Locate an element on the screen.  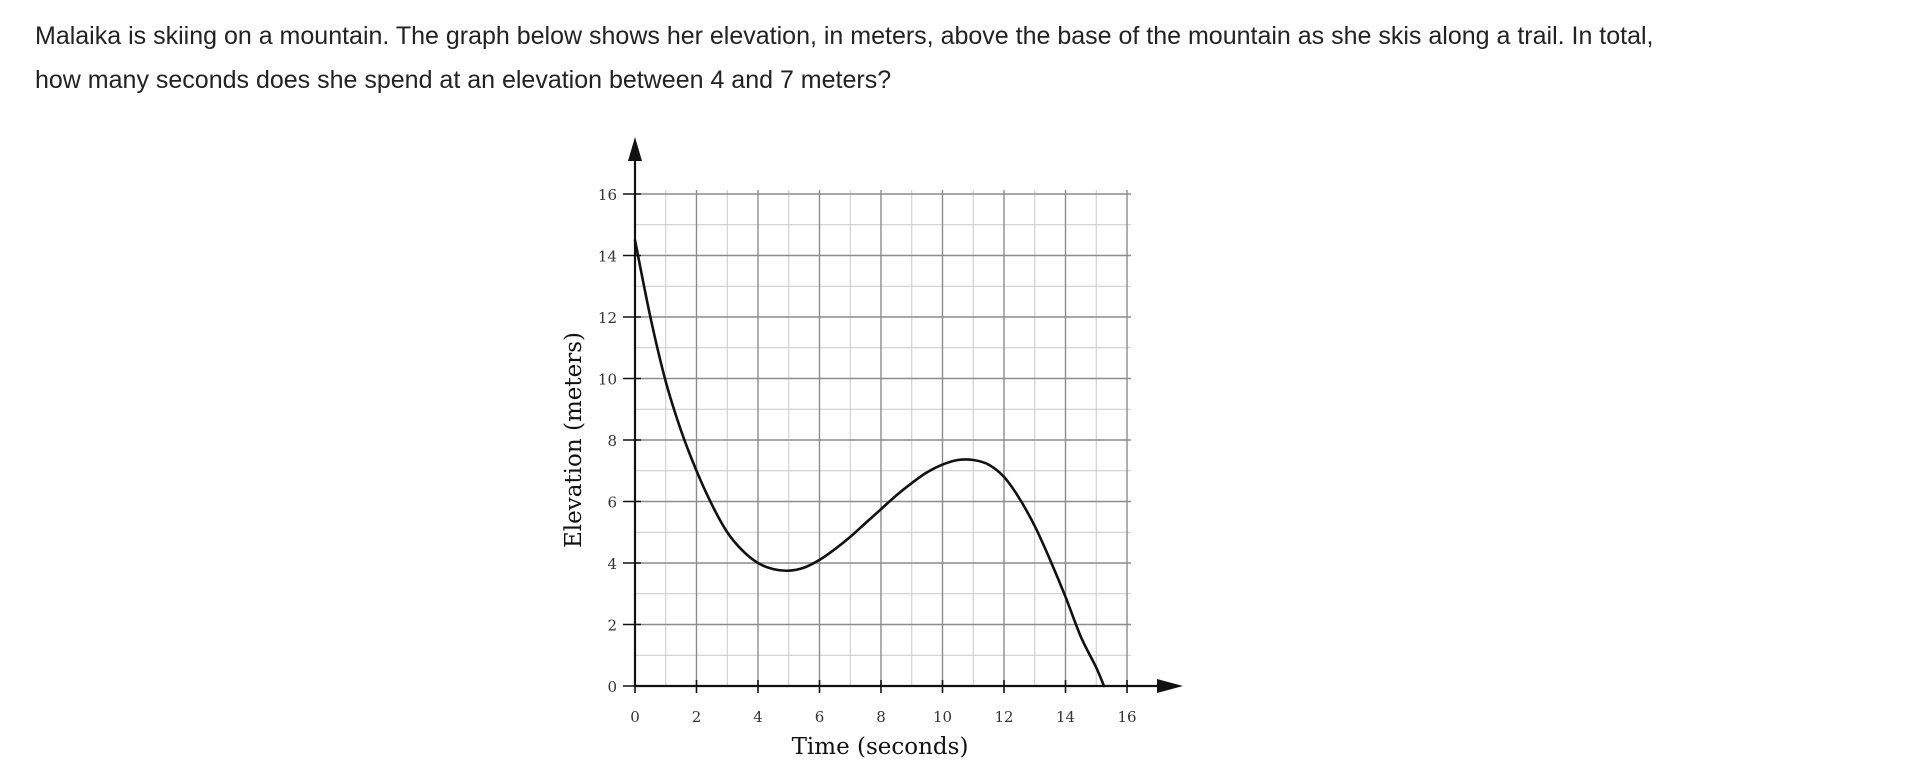
x-tick-label: 10 is located at coordinates (942, 717).